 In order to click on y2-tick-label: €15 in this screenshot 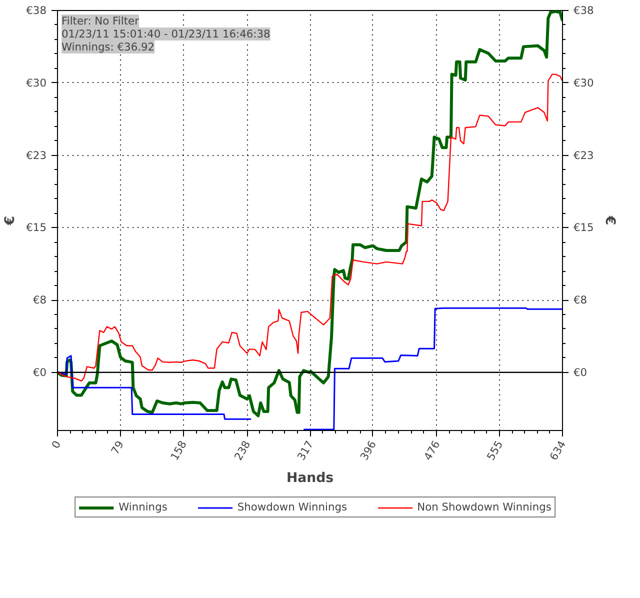, I will do `click(584, 227)`.